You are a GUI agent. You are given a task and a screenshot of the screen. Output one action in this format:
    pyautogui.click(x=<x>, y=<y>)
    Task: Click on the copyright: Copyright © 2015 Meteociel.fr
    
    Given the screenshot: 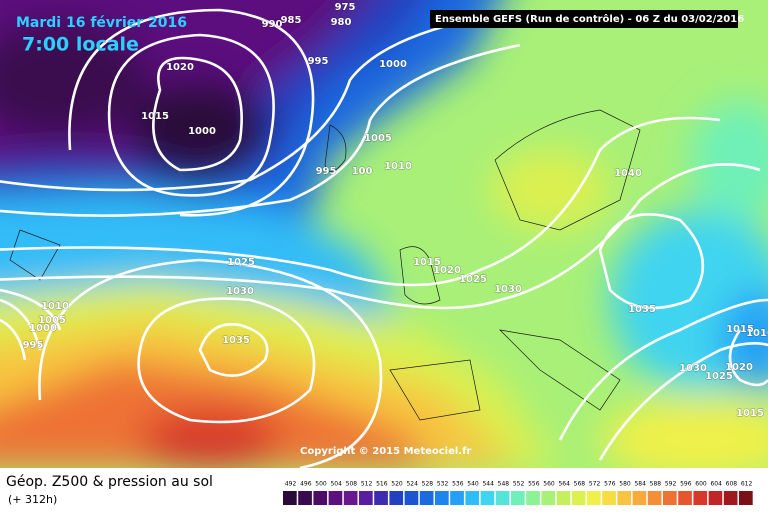 What is the action you would take?
    pyautogui.click(x=385, y=451)
    